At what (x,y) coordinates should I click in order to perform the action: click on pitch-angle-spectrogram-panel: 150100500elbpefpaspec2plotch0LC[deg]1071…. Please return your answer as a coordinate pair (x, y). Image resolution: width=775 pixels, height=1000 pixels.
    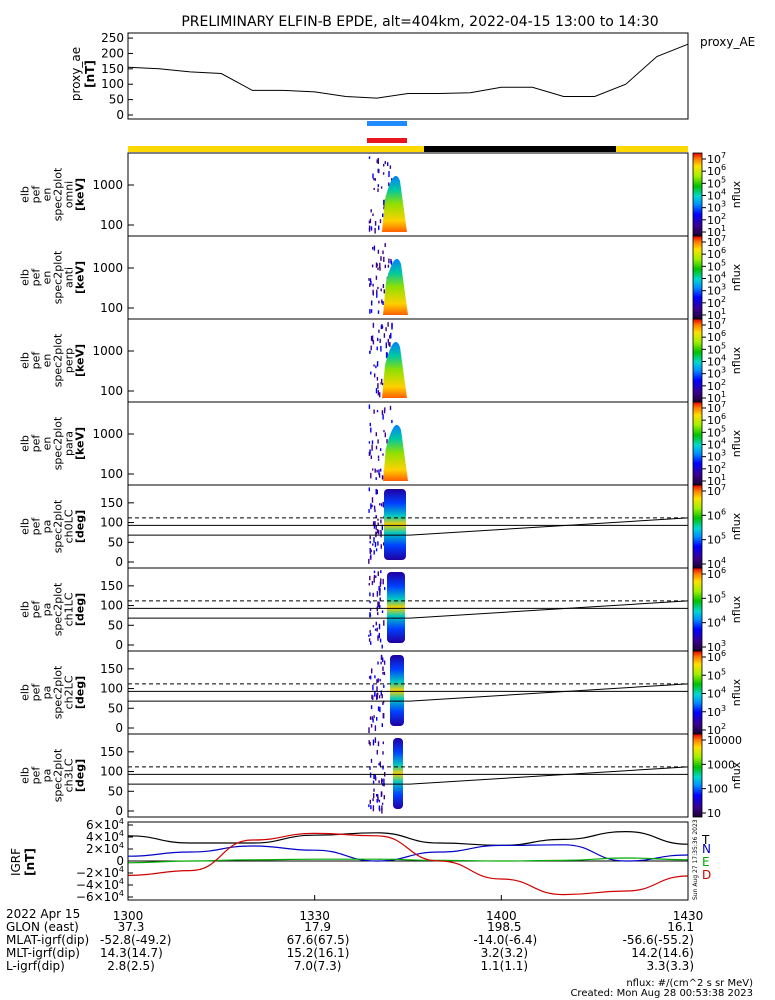
    Looking at the image, I should click on (381, 527).